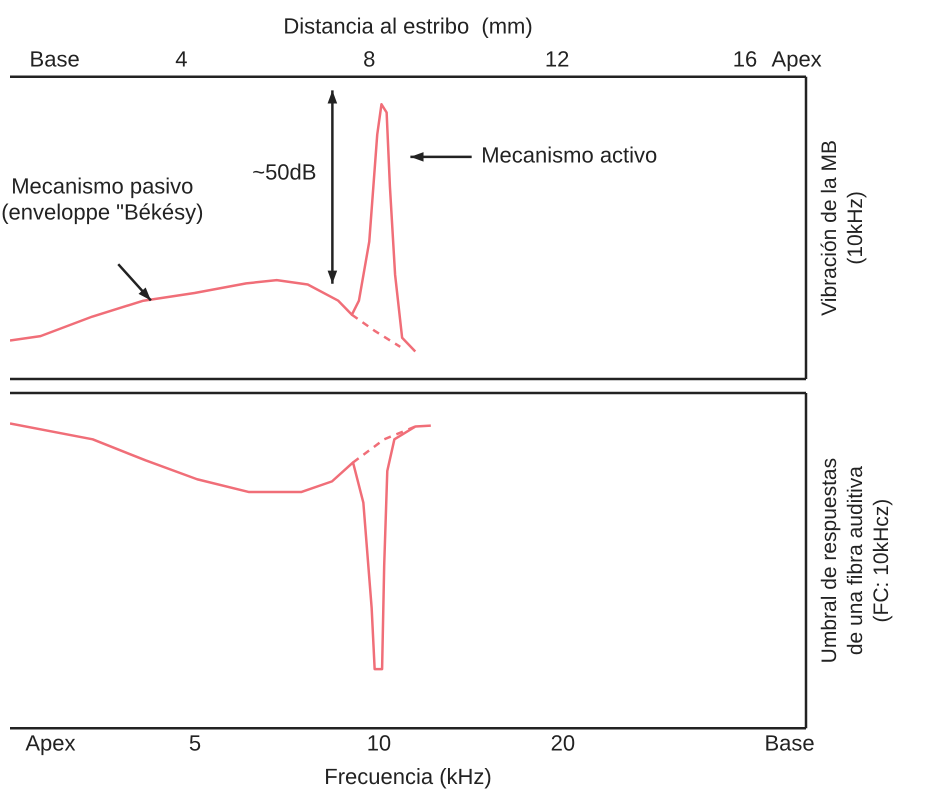  What do you see at coordinates (181, 59) in the screenshot?
I see `x-tick-label: 4` at bounding box center [181, 59].